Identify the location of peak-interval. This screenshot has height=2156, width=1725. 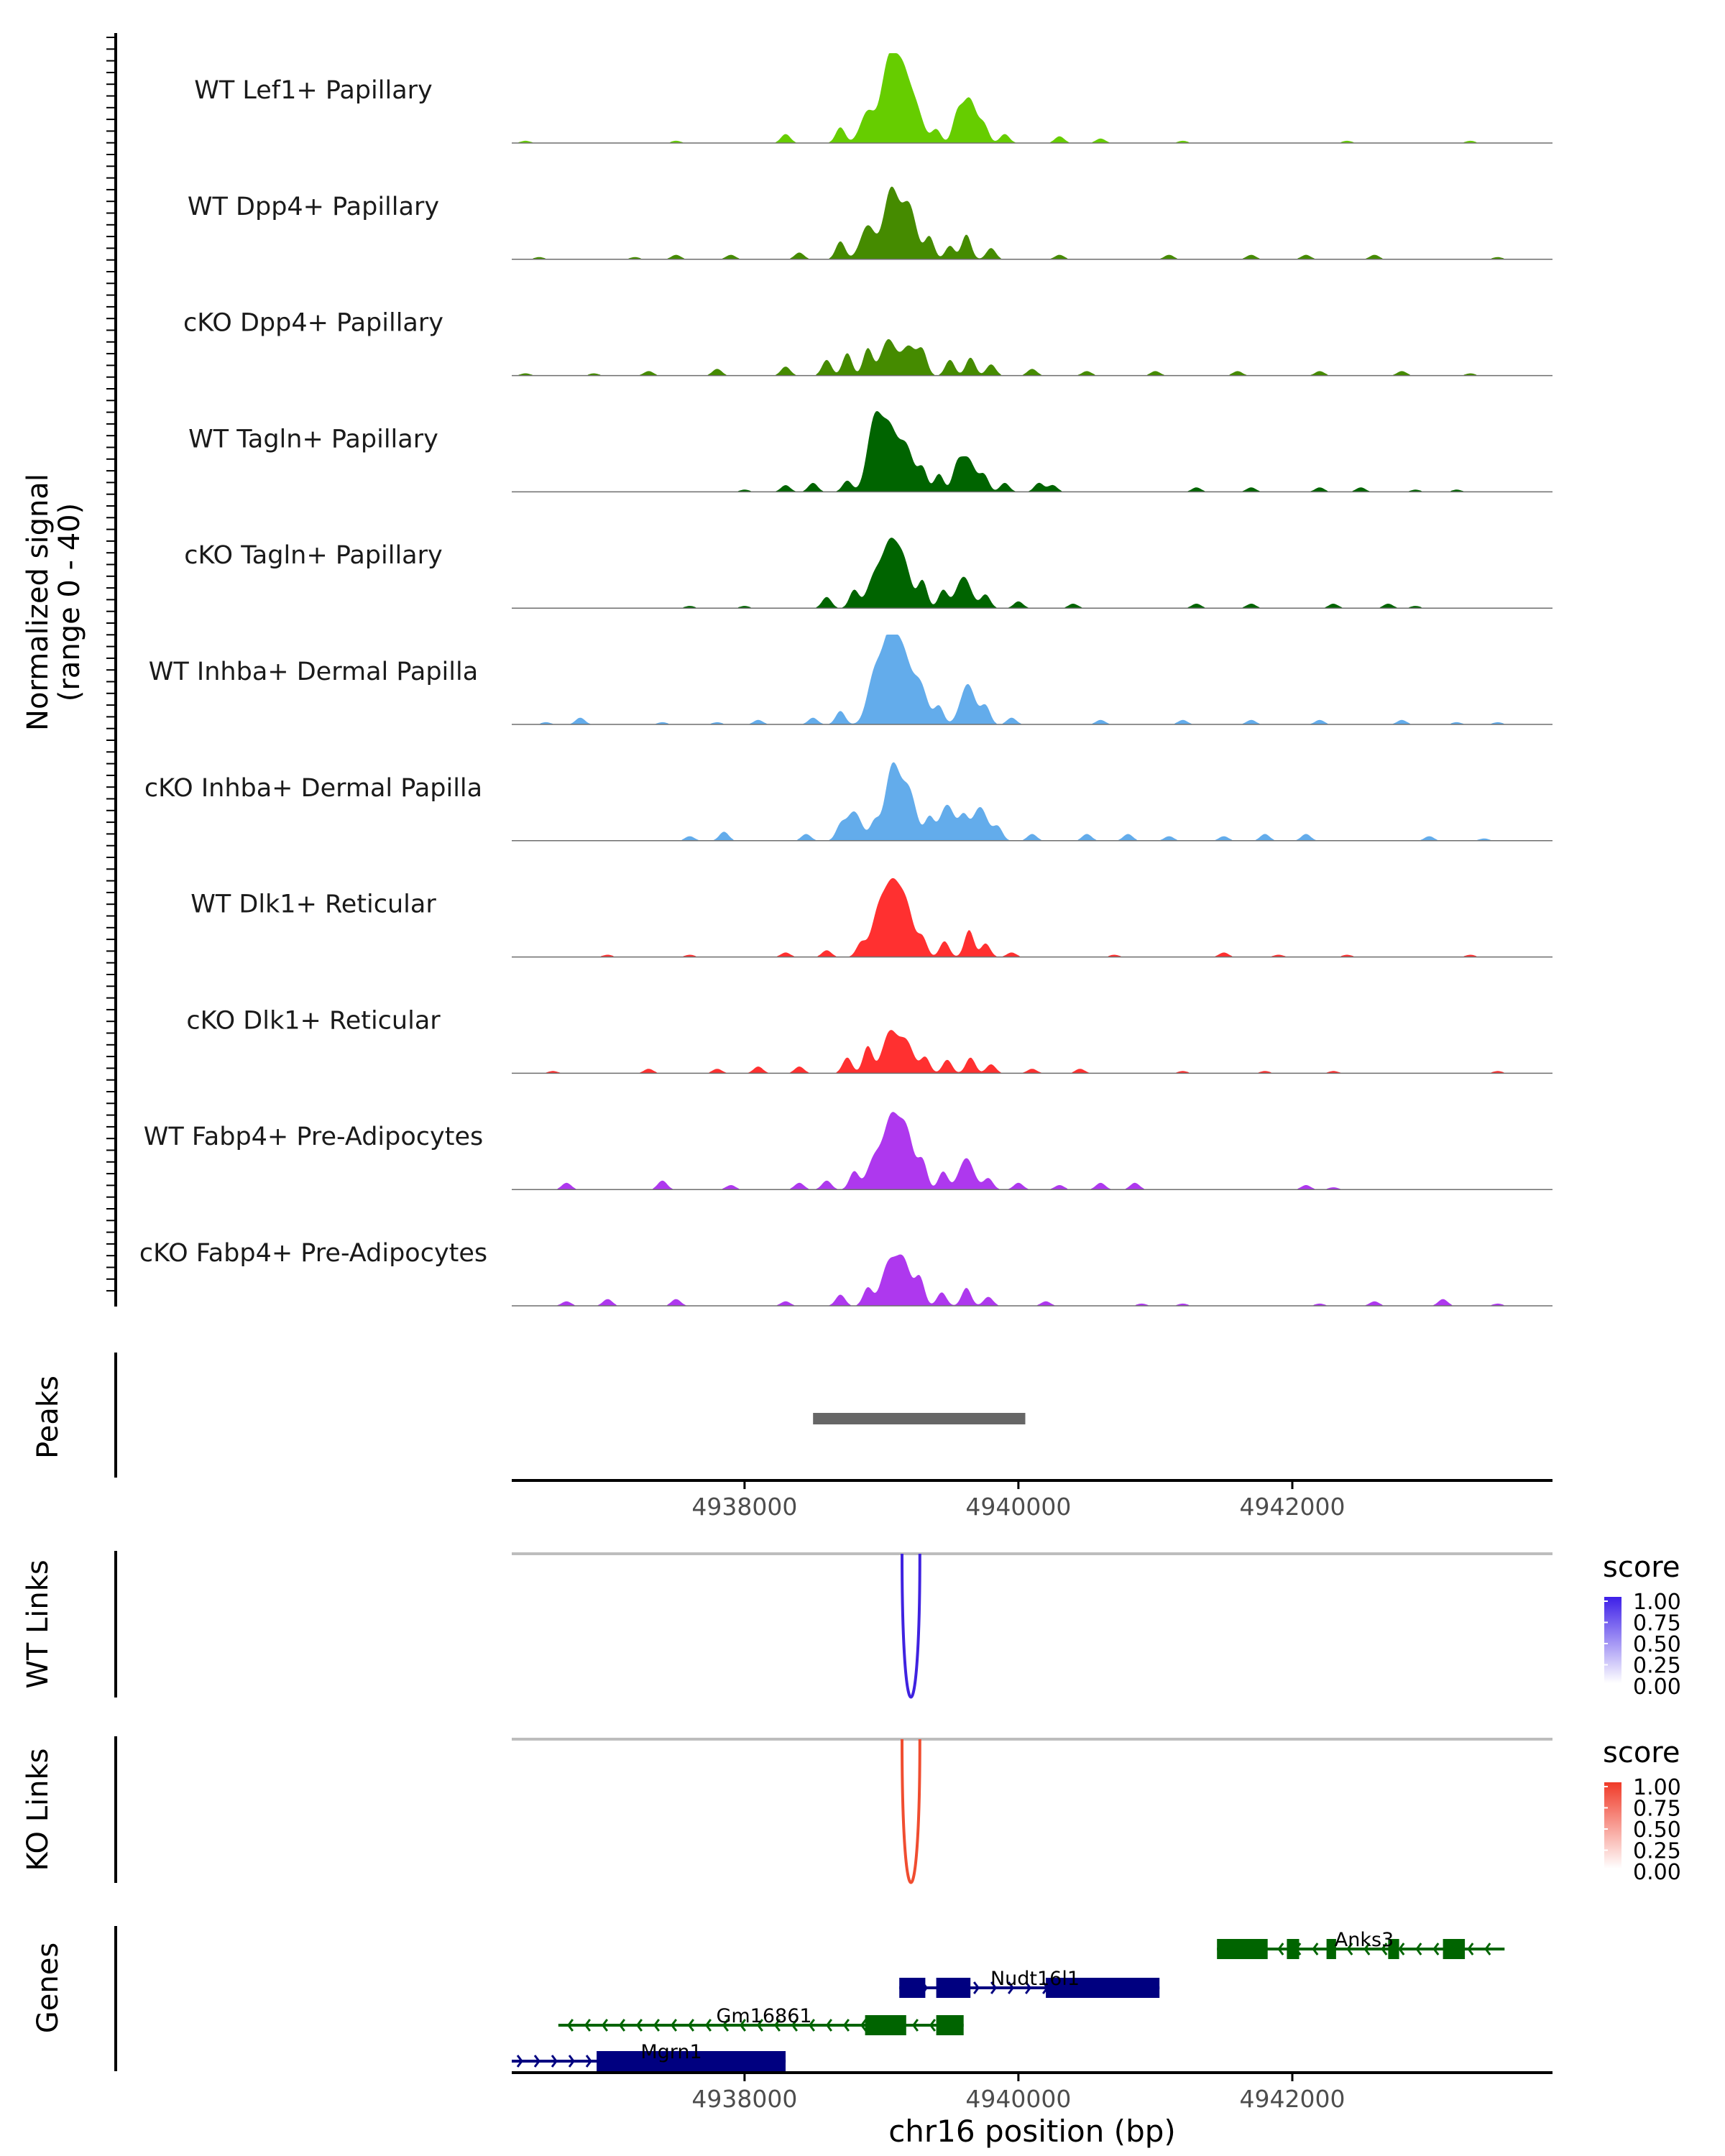
(919, 1419).